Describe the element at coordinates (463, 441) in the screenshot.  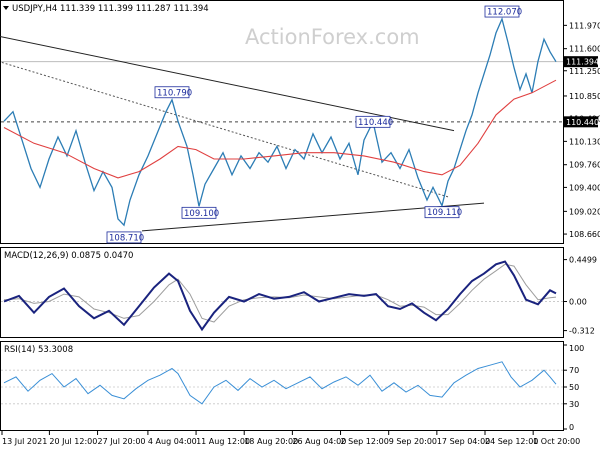
I see `time-tick-label: 17 Sep 04:00` at that location.